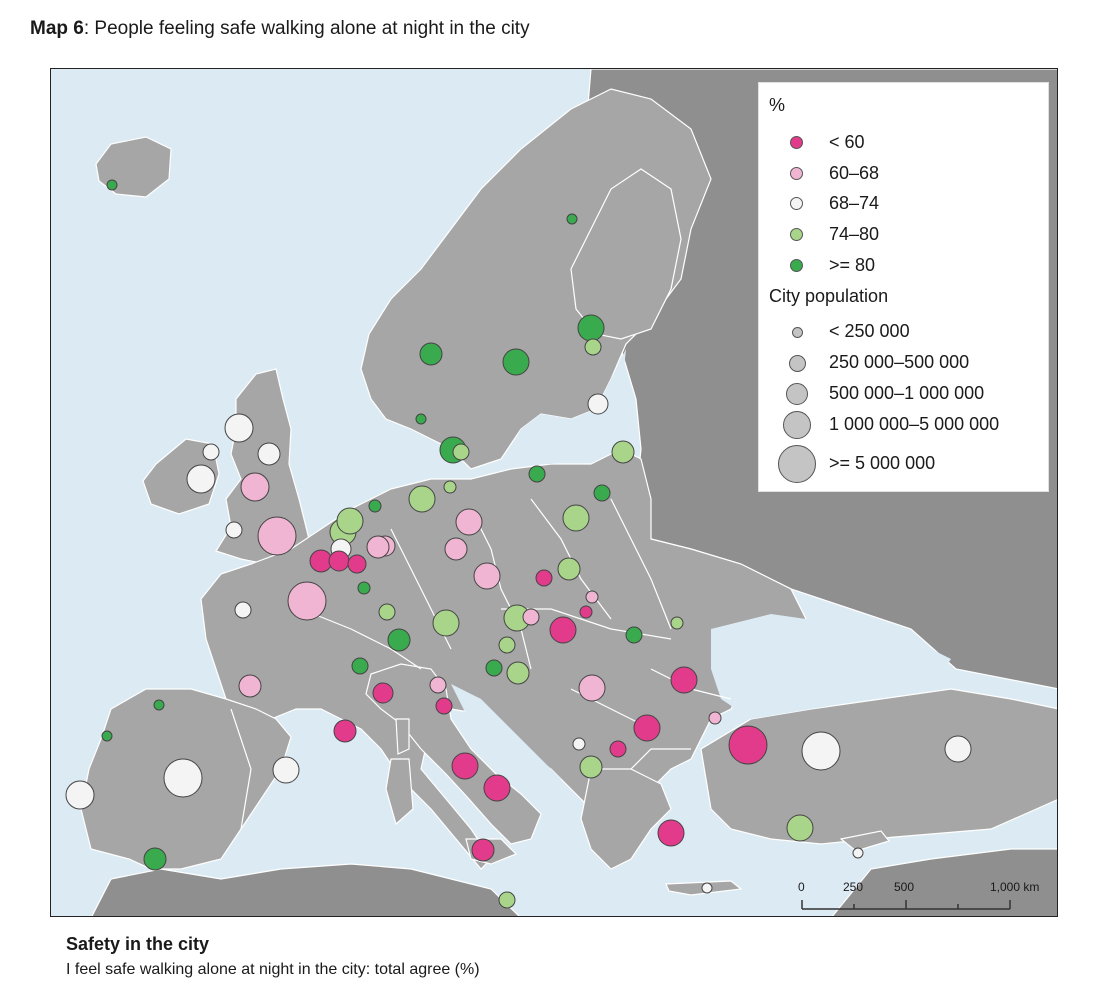  I want to click on legend-population-heading: City population, so click(829, 296).